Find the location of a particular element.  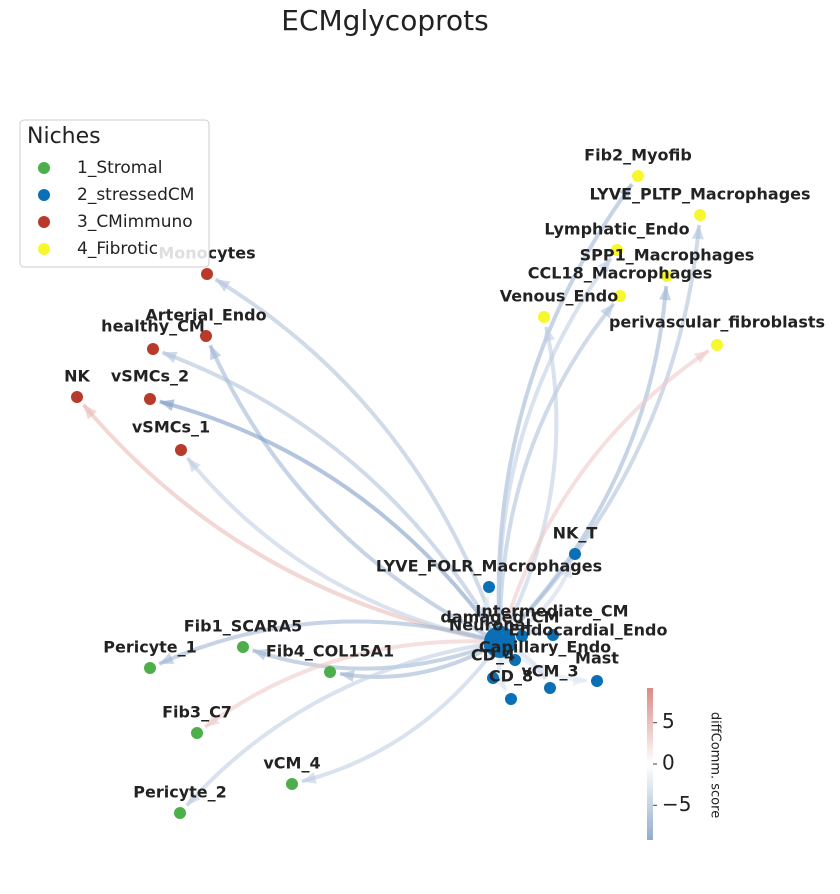

node-label: Mast is located at coordinates (597, 658).